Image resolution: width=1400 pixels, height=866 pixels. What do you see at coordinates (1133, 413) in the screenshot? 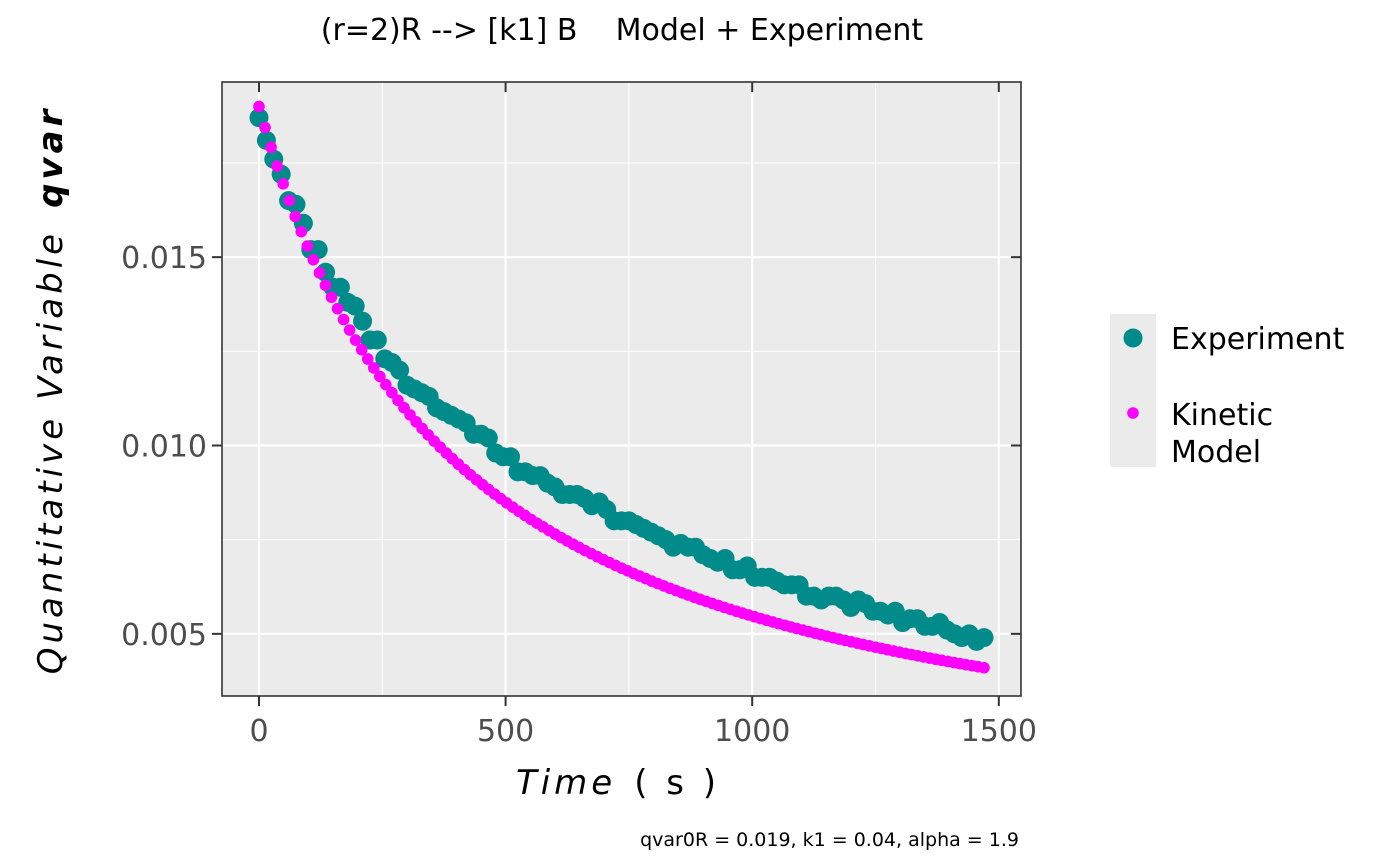
I see `legend-model-marker` at bounding box center [1133, 413].